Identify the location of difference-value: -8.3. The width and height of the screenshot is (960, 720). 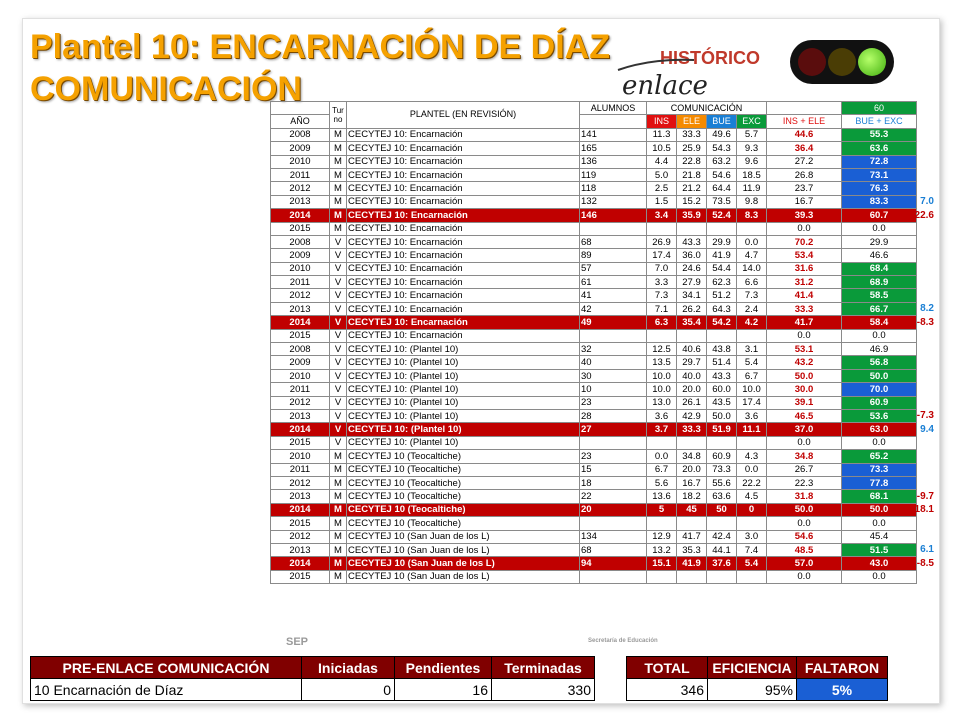
(925, 322).